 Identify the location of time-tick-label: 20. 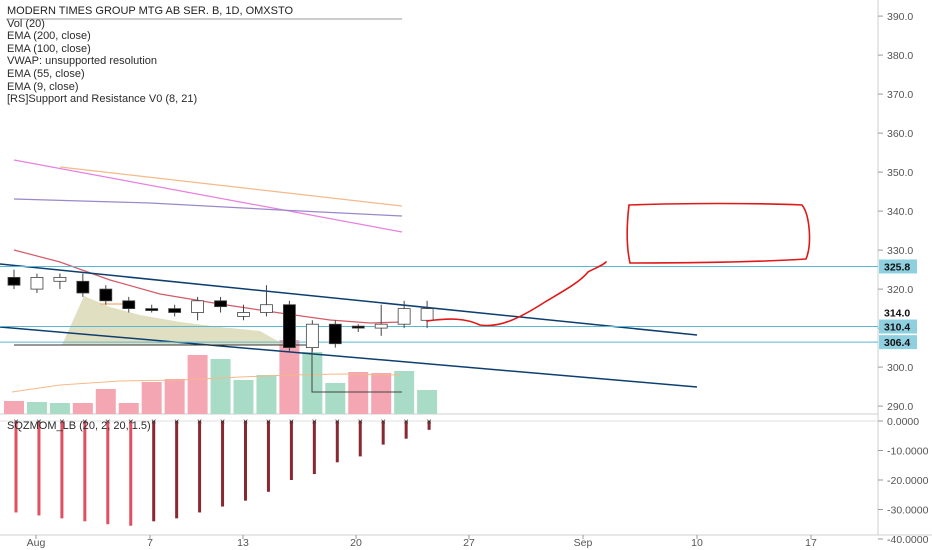
(356, 543).